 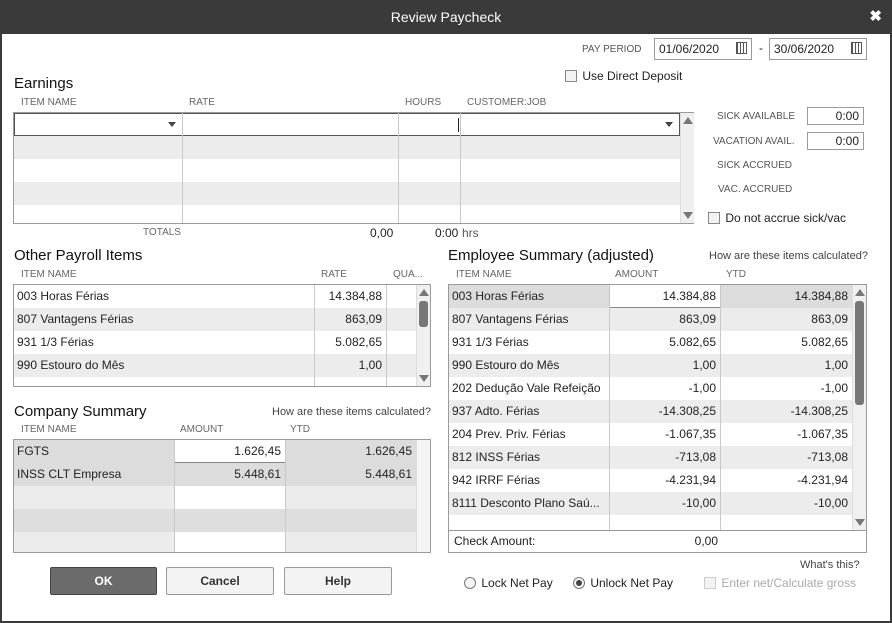 I want to click on employee-summary-scrollbar, so click(x=859, y=407).